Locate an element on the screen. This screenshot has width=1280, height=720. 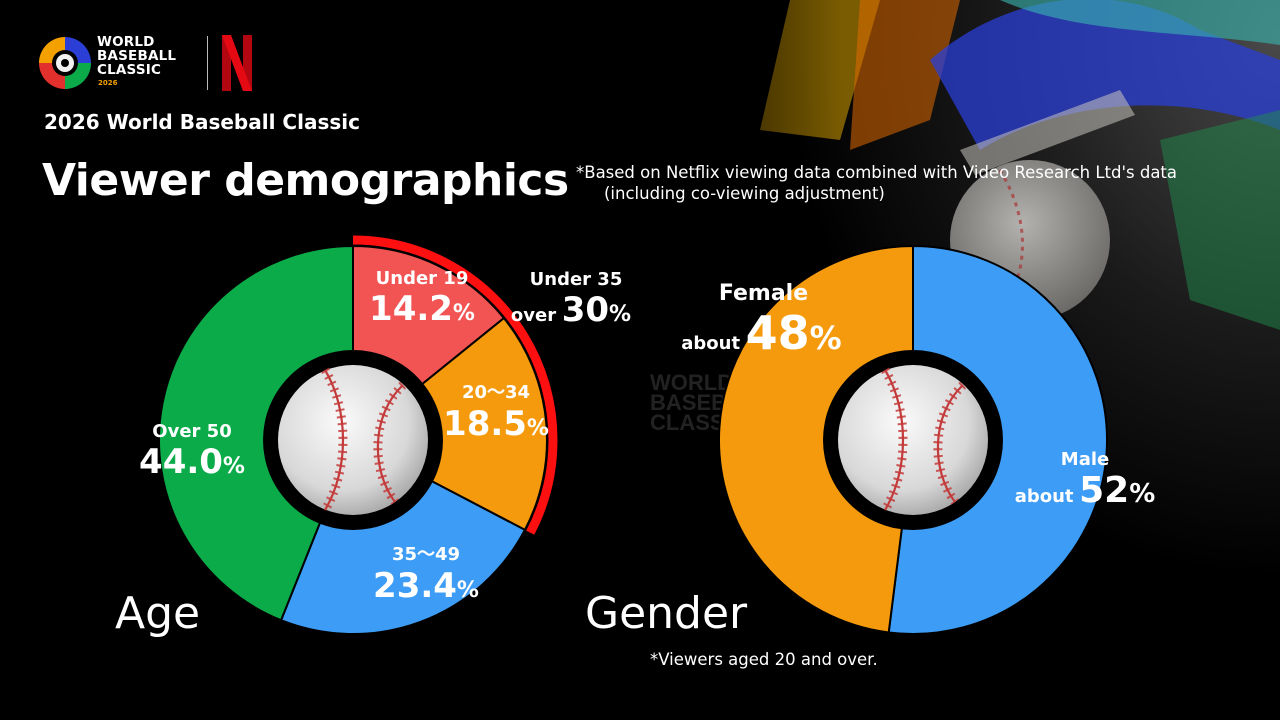
wbc-logo-icon is located at coordinates (65, 63).